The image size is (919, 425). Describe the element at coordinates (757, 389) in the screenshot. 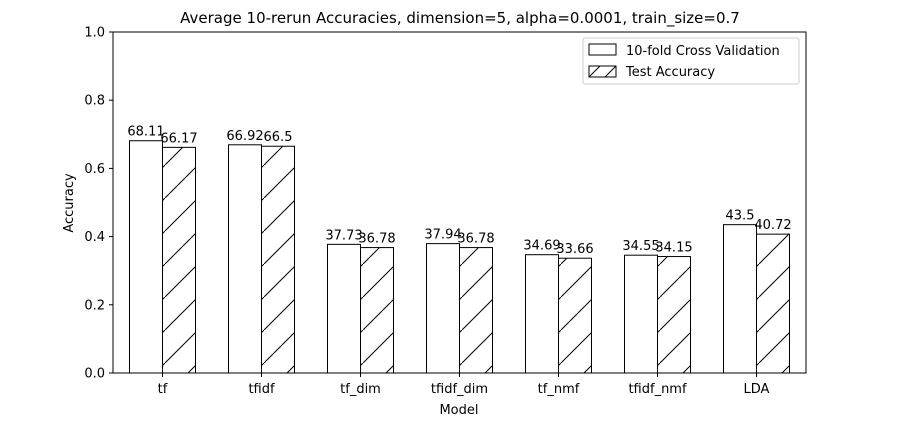

I see `x-tick-label-LDA: LDA` at that location.